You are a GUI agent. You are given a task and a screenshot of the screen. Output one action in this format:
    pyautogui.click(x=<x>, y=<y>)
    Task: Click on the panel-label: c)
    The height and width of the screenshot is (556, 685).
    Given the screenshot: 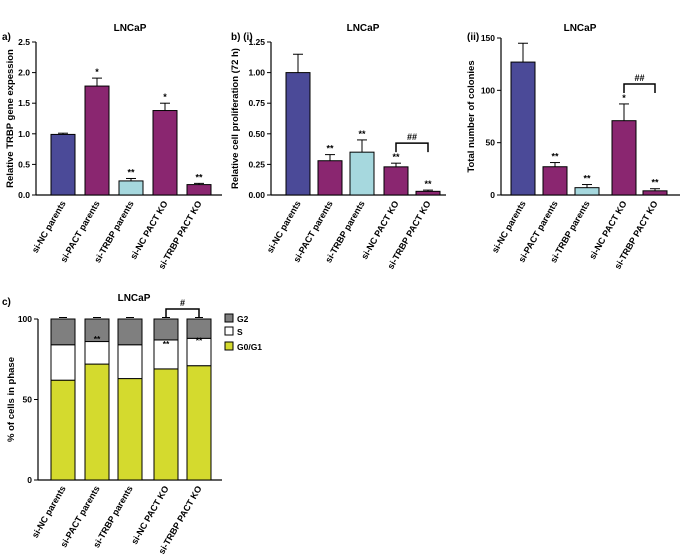 What is the action you would take?
    pyautogui.click(x=6, y=302)
    